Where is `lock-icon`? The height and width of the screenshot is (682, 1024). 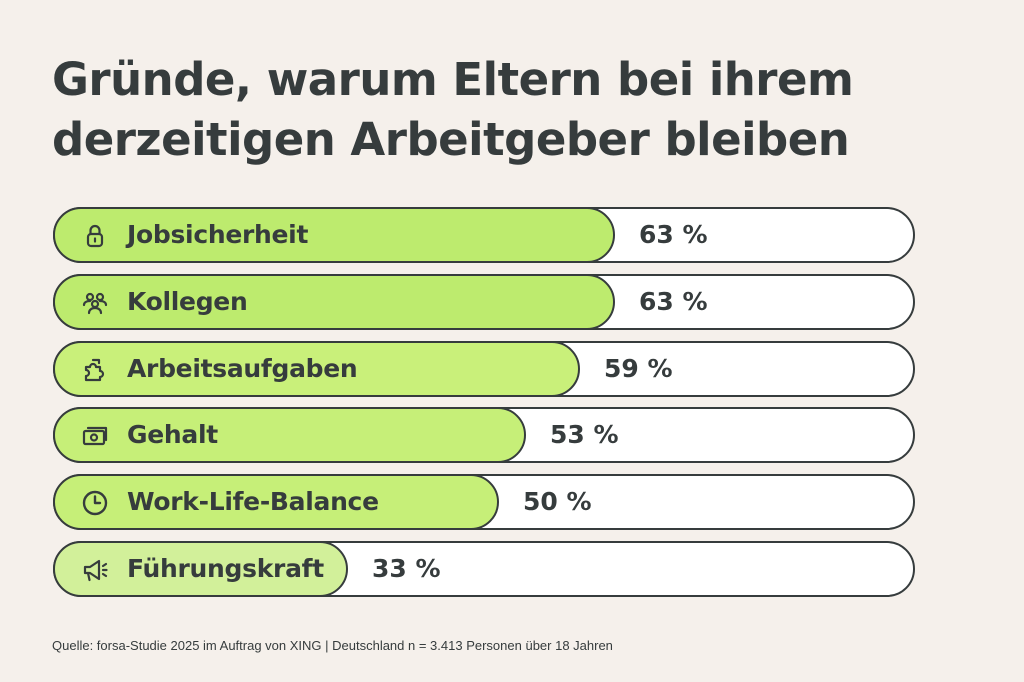 lock-icon is located at coordinates (95, 236).